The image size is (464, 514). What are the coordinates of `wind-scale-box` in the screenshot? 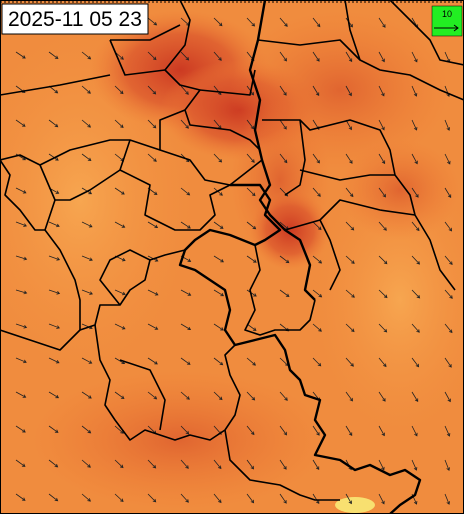 It's located at (447, 21).